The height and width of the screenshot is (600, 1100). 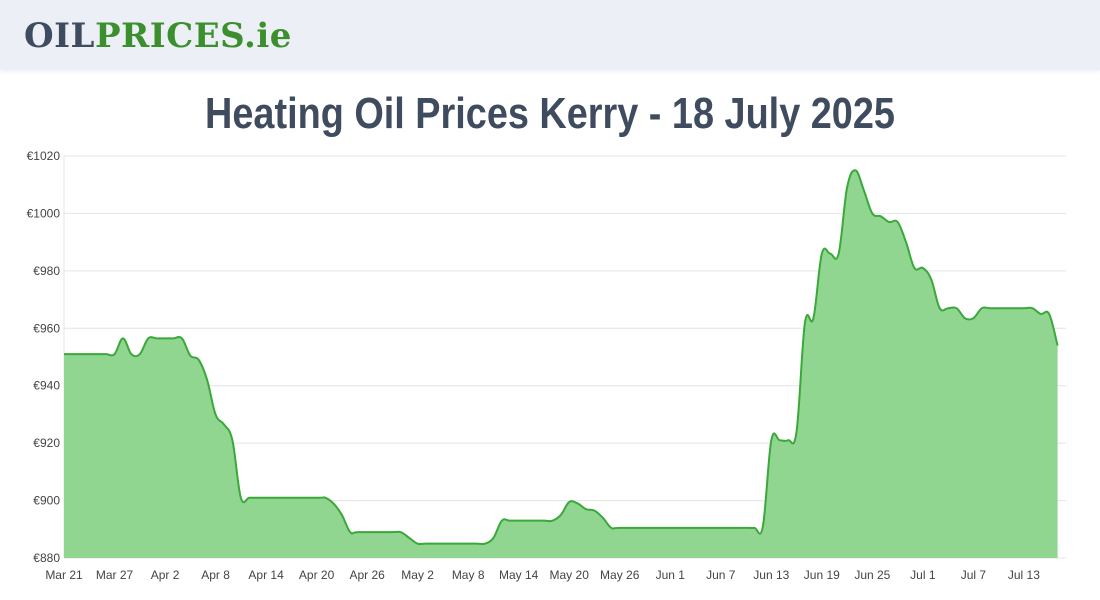 I want to click on y-tick-label: €980, so click(x=46, y=271).